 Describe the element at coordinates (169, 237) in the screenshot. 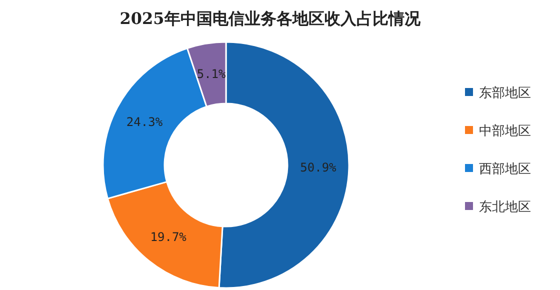

I see `data-label: 19.7%` at that location.